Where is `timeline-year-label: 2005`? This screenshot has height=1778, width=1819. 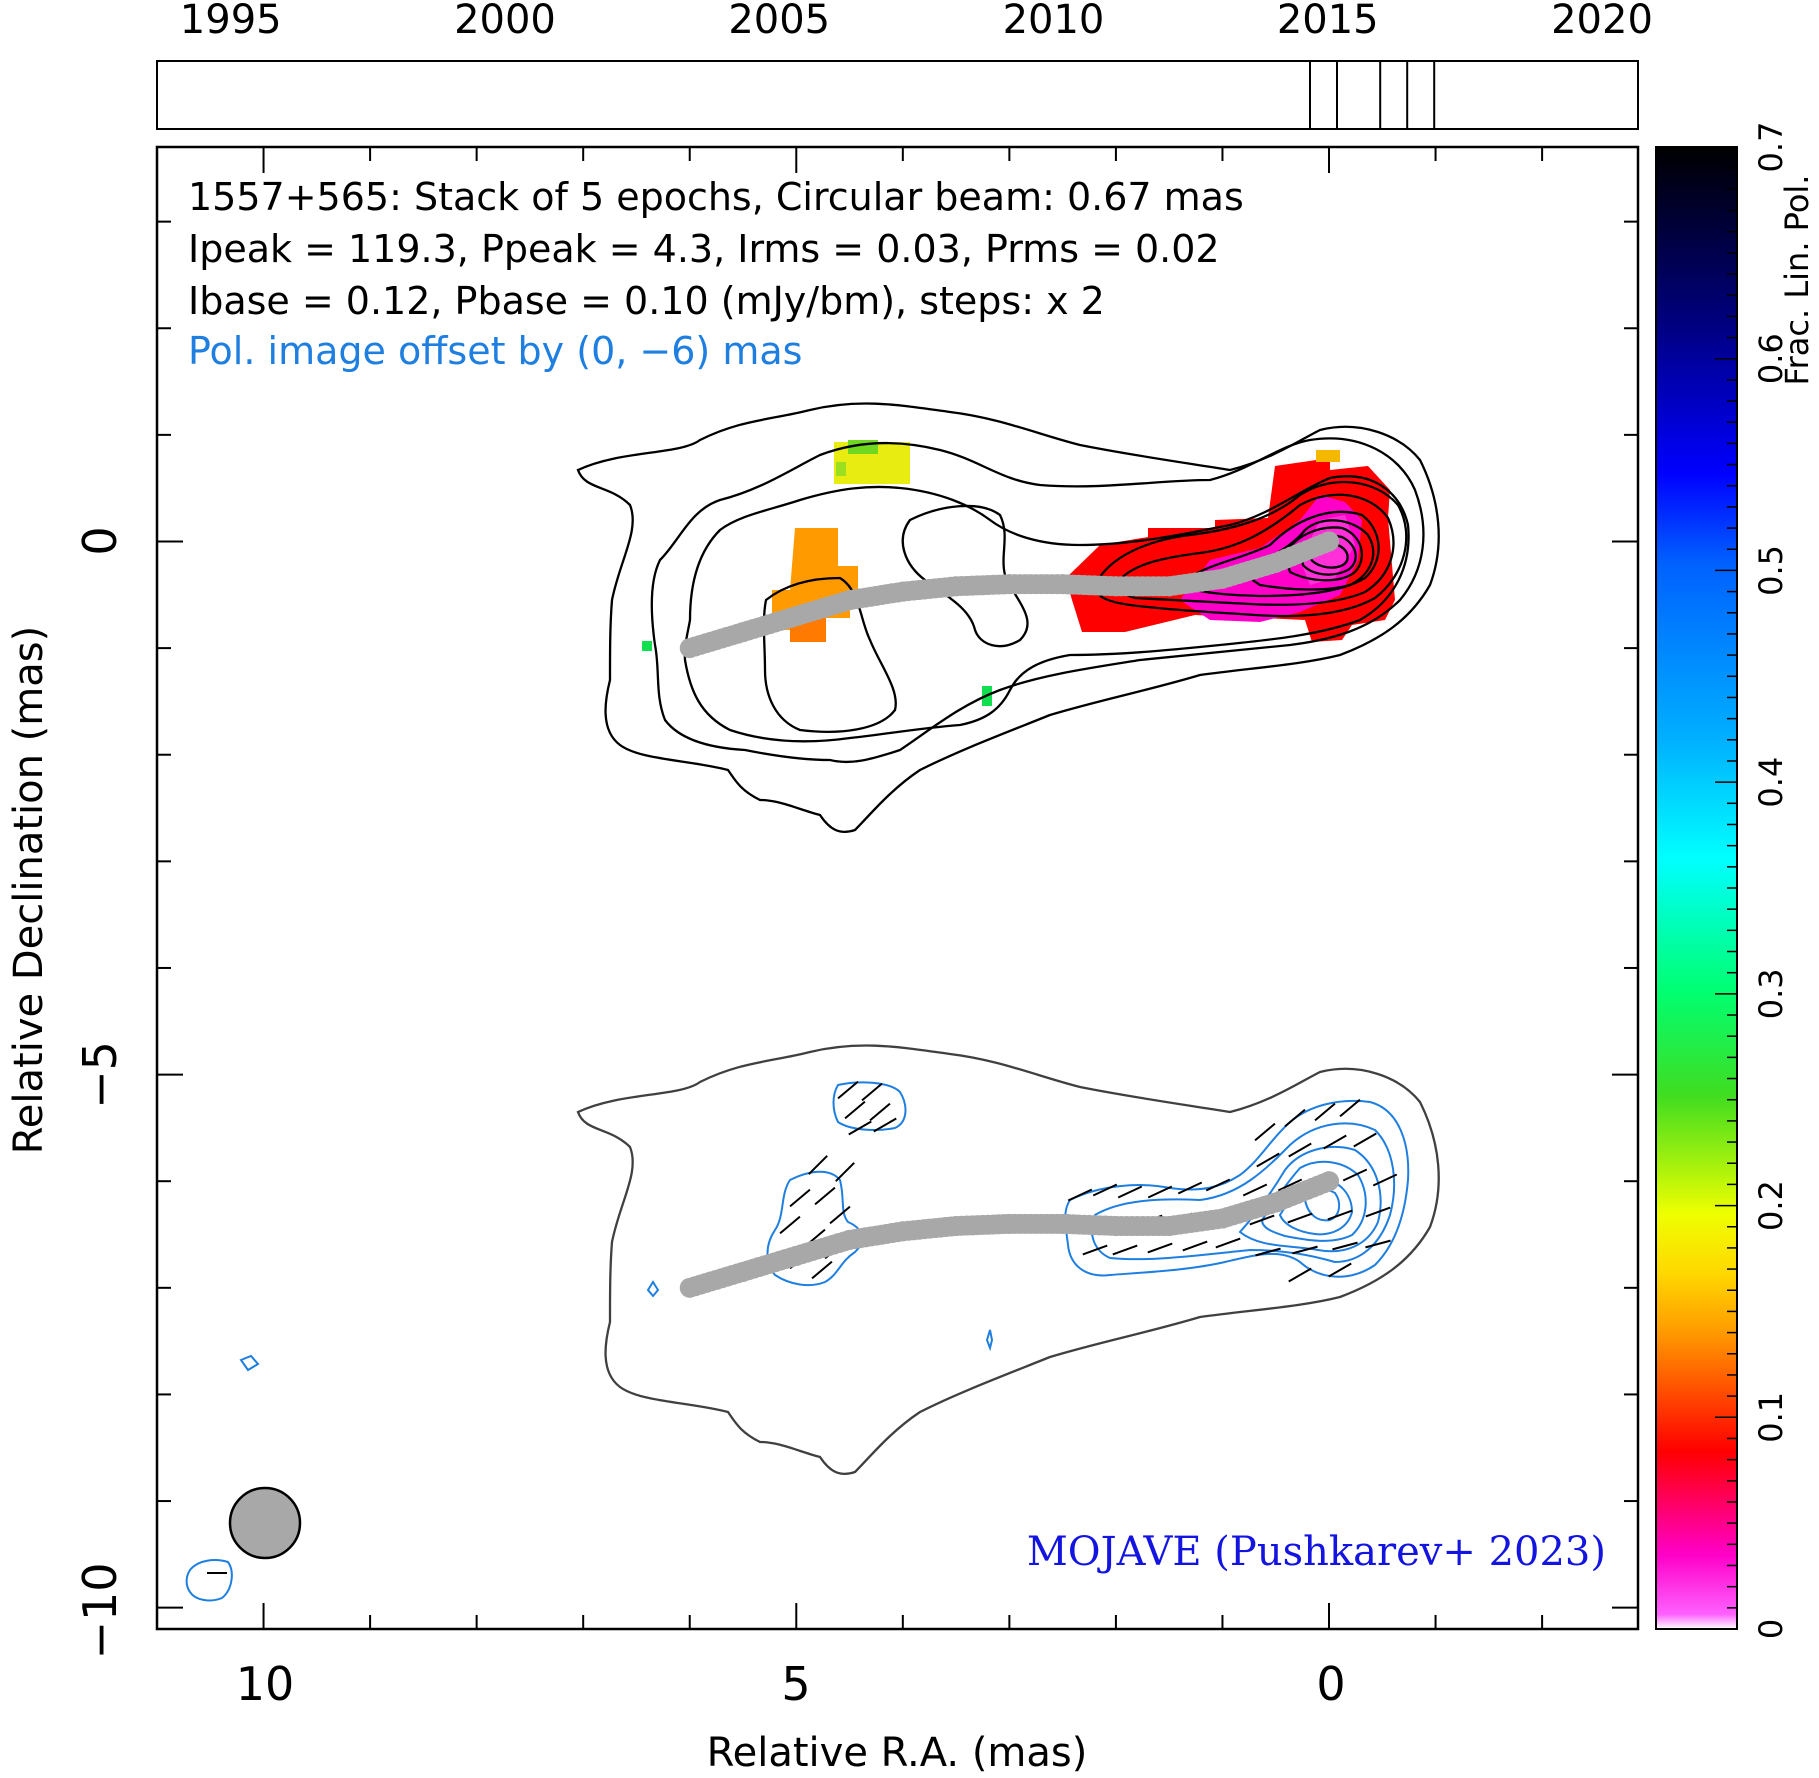
timeline-year-label: 2005 is located at coordinates (779, 21).